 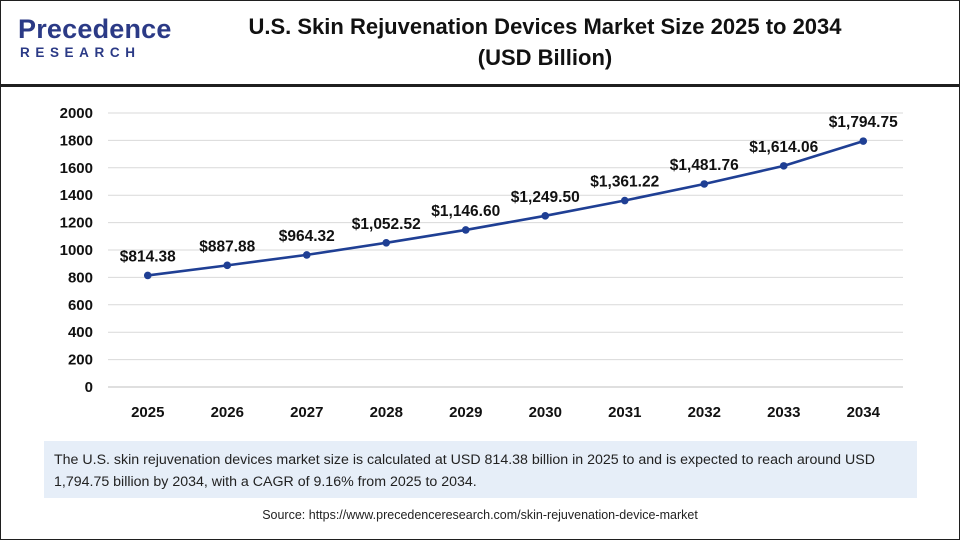 What do you see at coordinates (89, 387) in the screenshot?
I see `y-tick-label: 0` at bounding box center [89, 387].